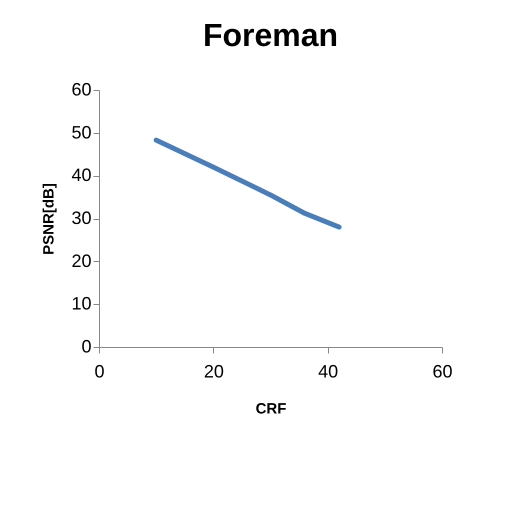 This screenshot has height=517, width=527. I want to click on x-tick-label: 20, so click(214, 372).